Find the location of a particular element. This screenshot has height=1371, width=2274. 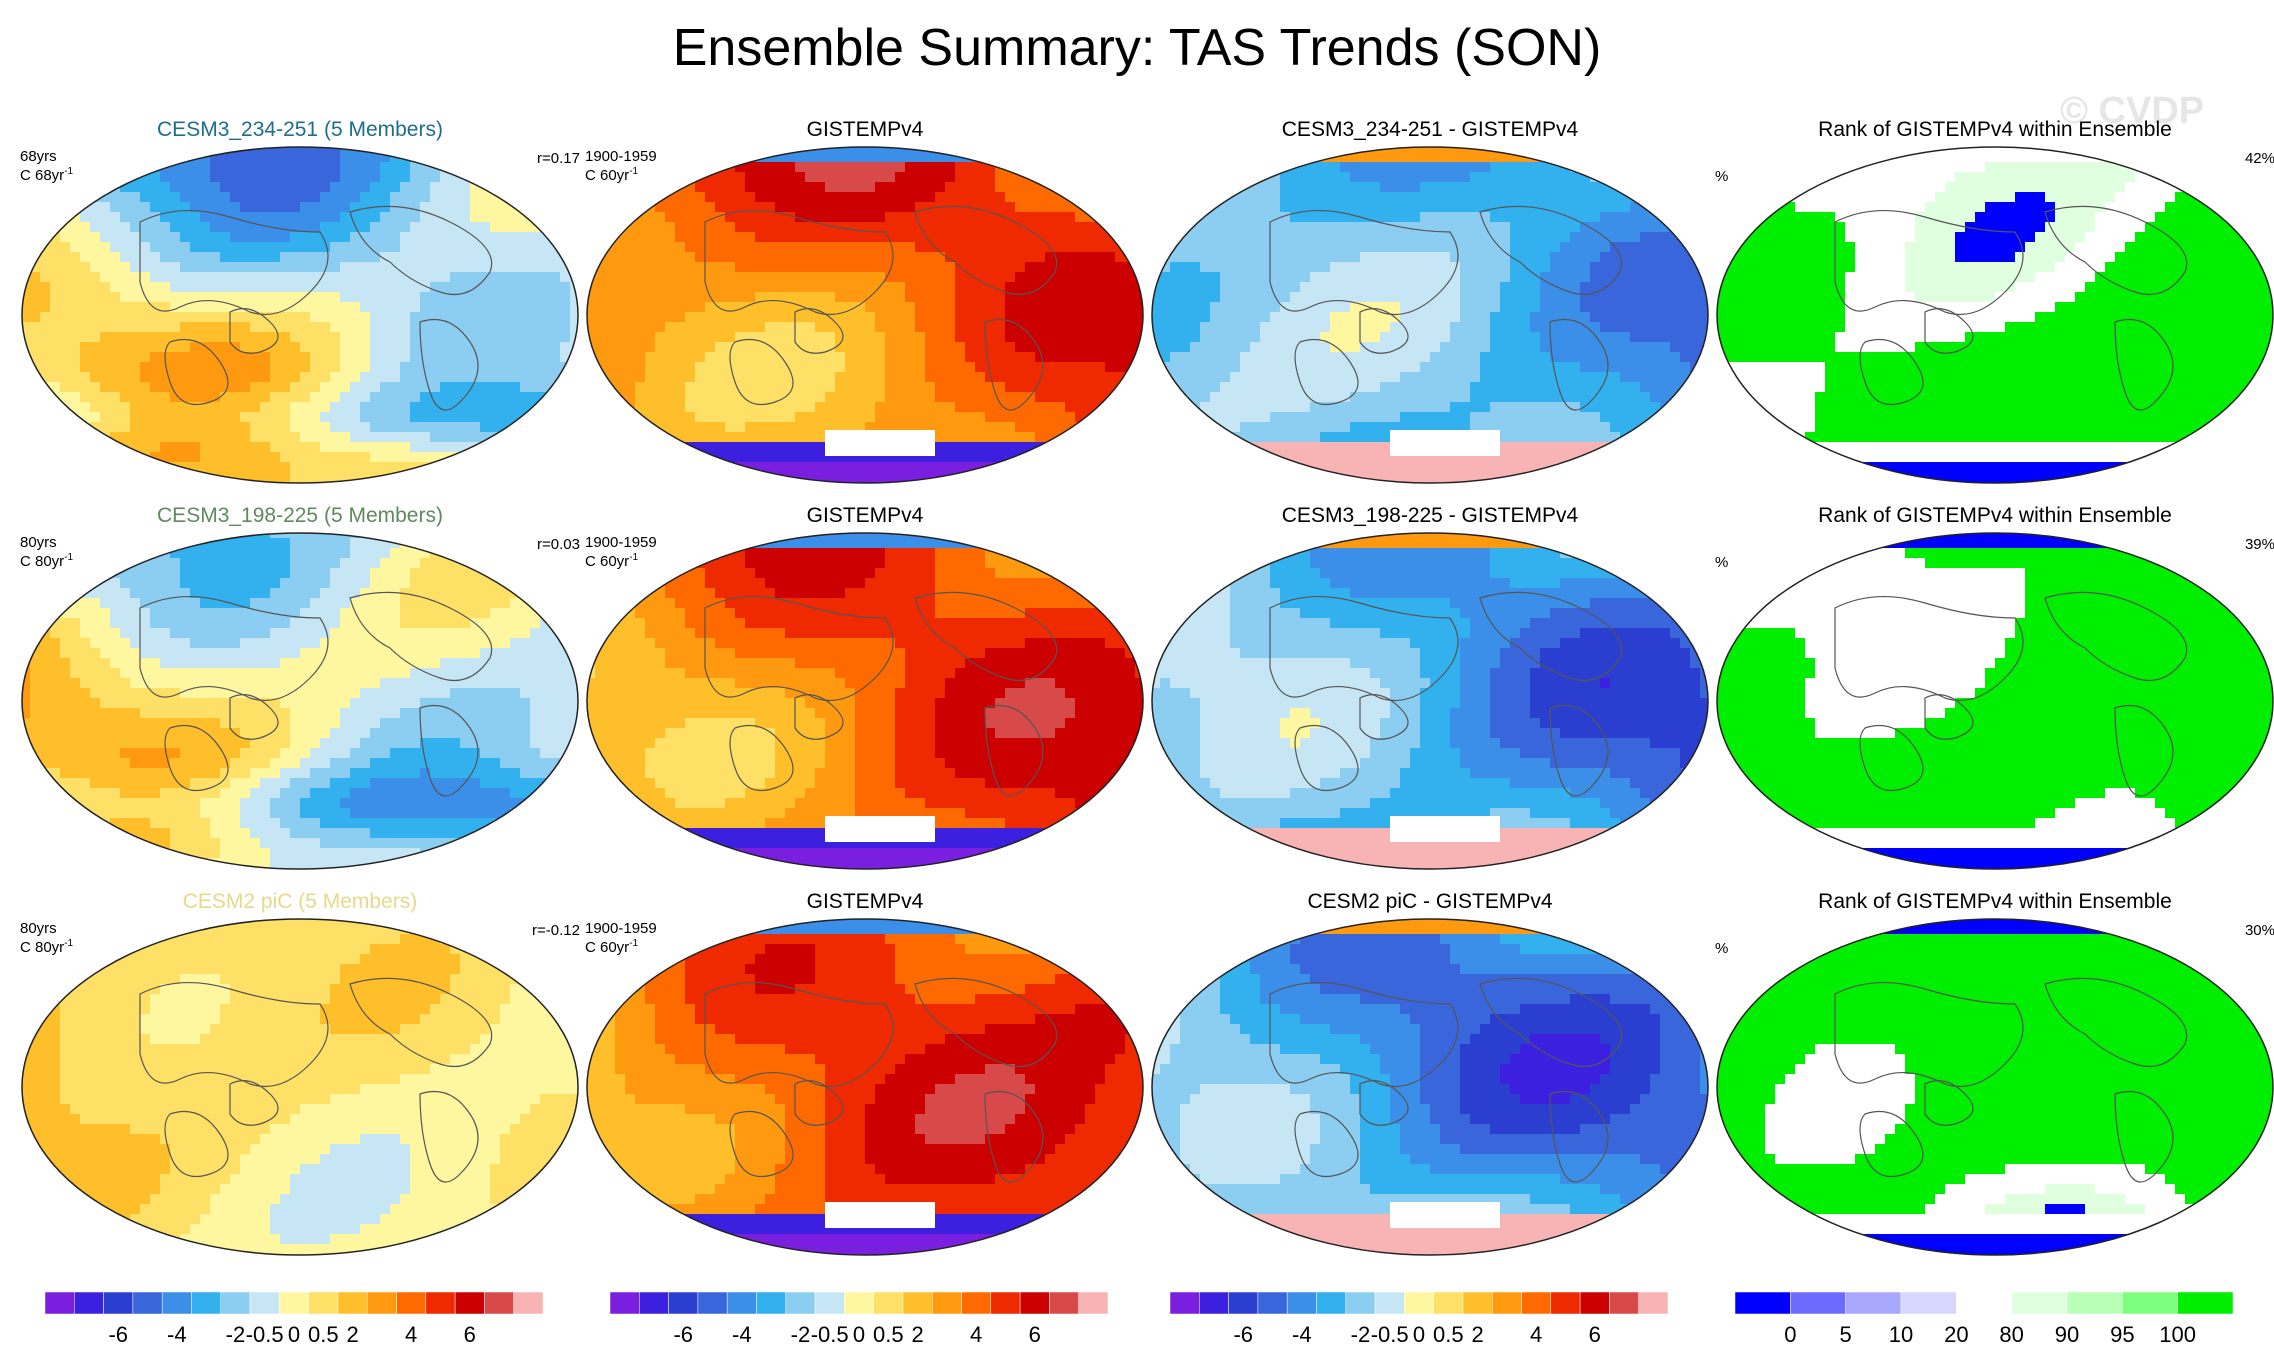

figure-title: Ensemble Summary: TAS Trends (SON) is located at coordinates (1137, 48).